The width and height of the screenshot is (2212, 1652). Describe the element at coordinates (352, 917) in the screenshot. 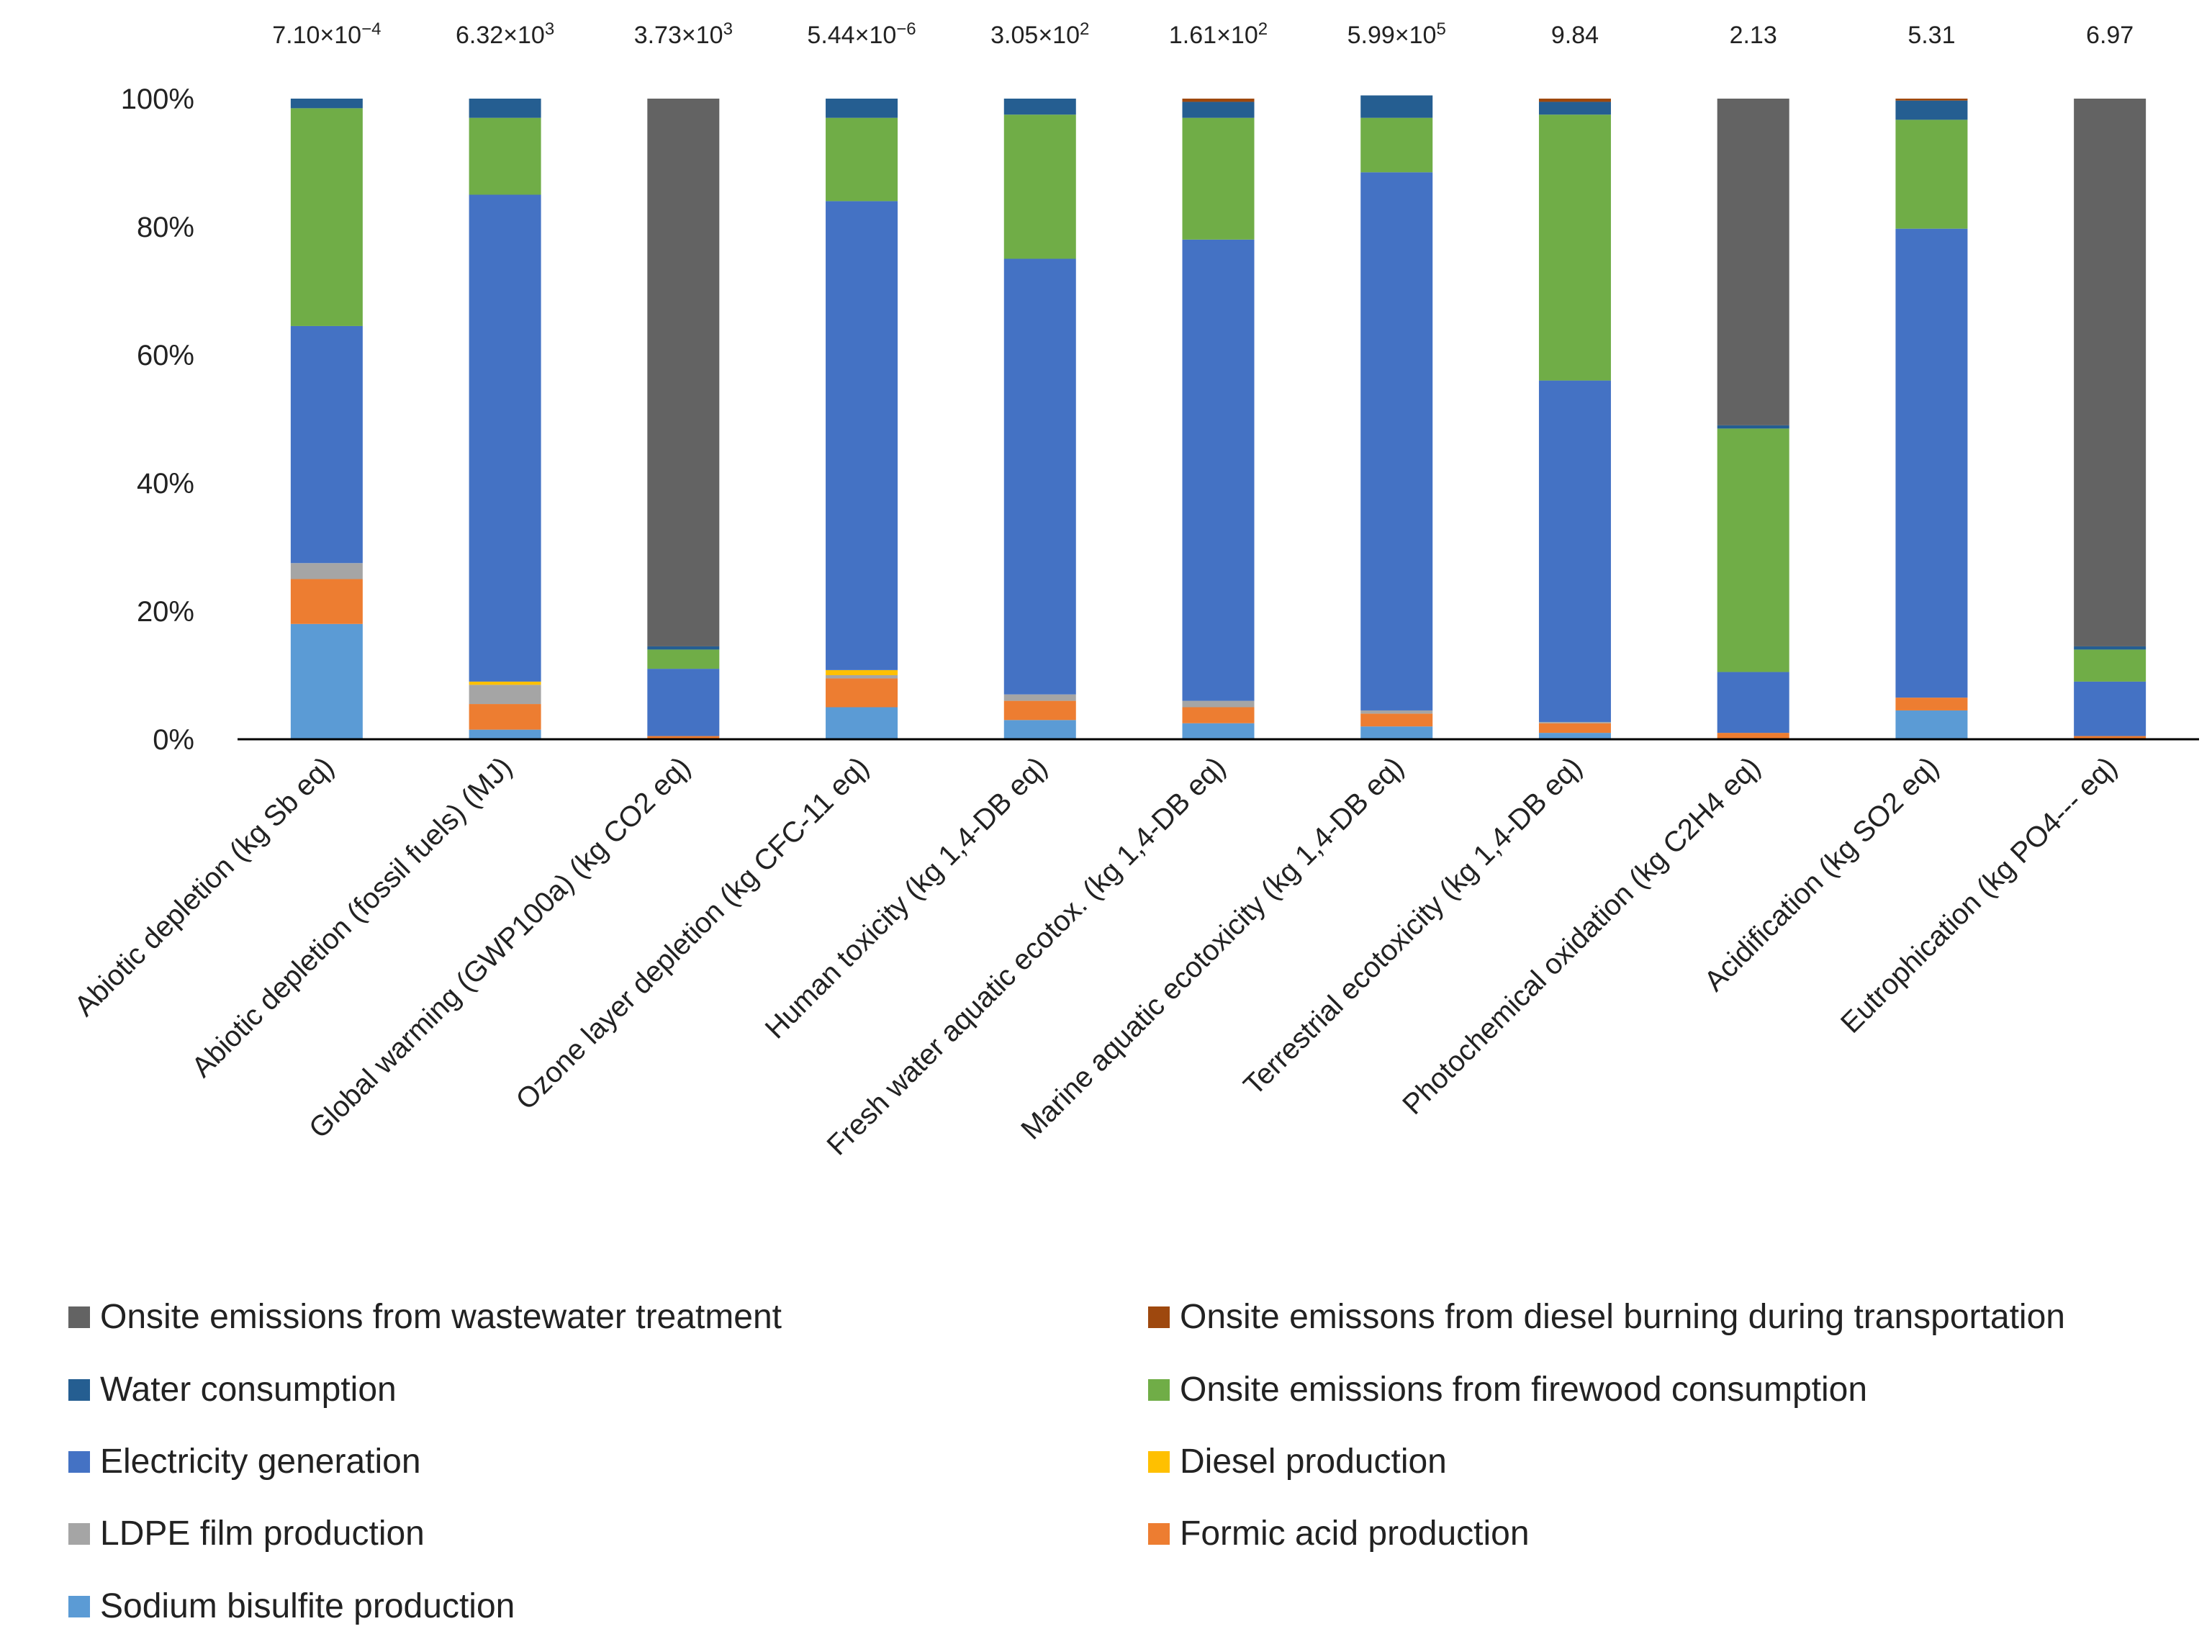

I see `category-label: Abiotic depletion (fossil fuels) (MJ)` at that location.